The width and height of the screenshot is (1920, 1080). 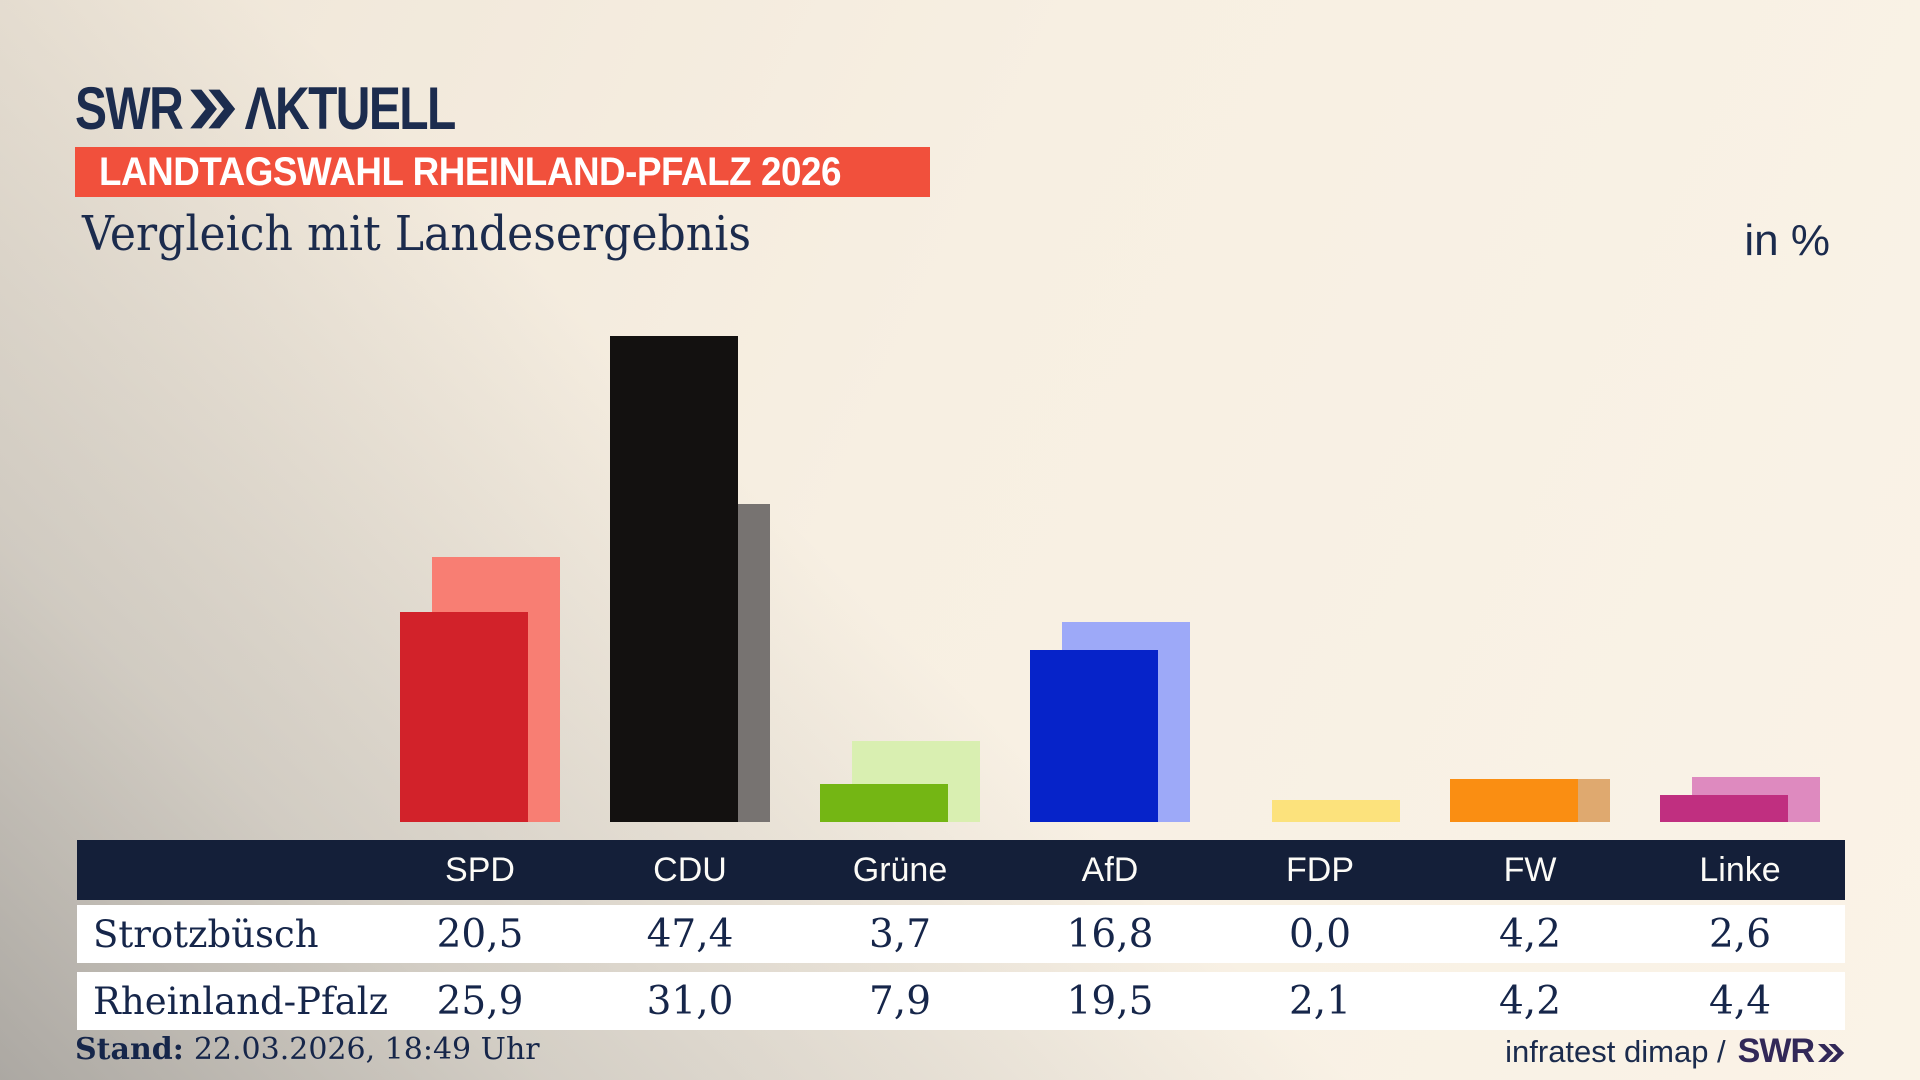 What do you see at coordinates (1320, 934) in the screenshot?
I see `cell-fdp: 0,0` at bounding box center [1320, 934].